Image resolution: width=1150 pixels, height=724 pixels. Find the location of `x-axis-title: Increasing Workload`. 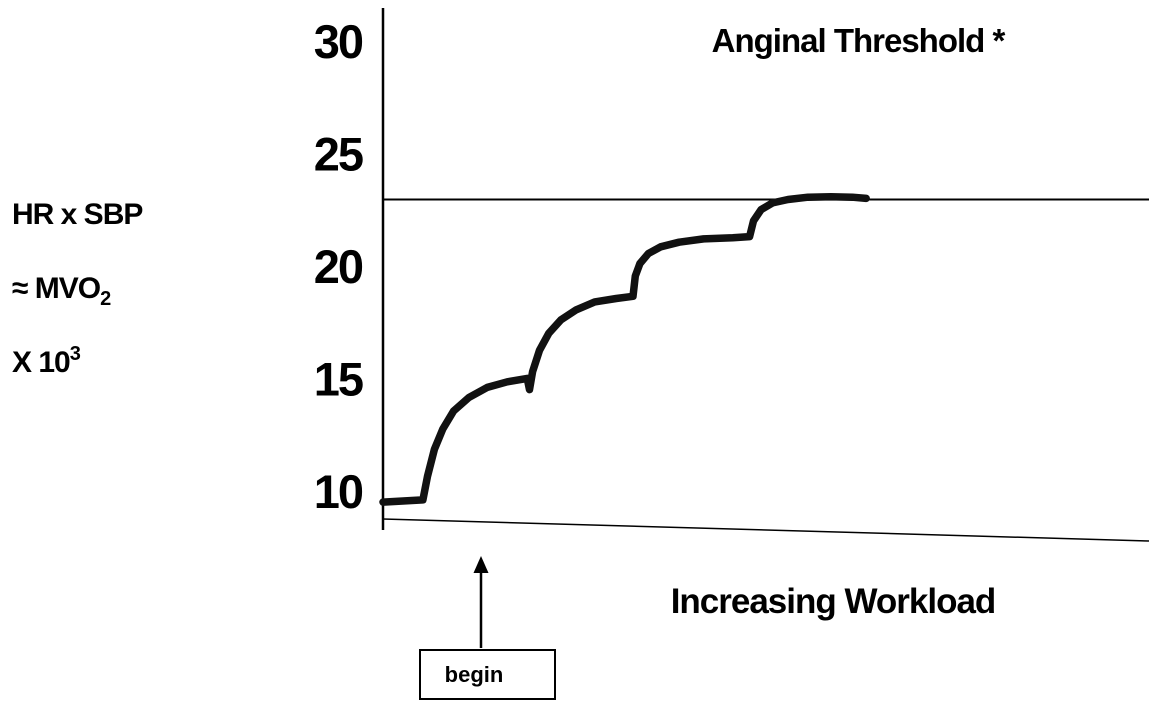

x-axis-title: Increasing Workload is located at coordinates (833, 601).